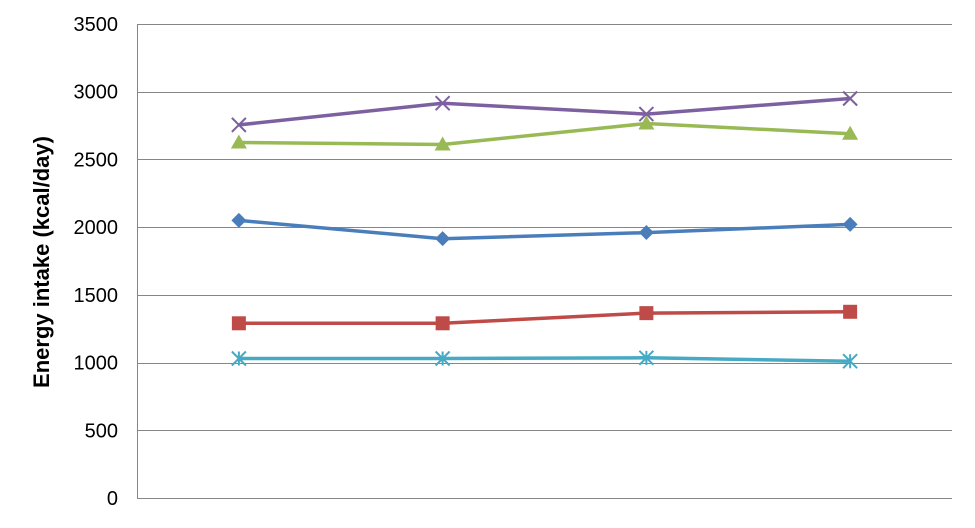  I want to click on y-tick-label: 2500, so click(96, 160).